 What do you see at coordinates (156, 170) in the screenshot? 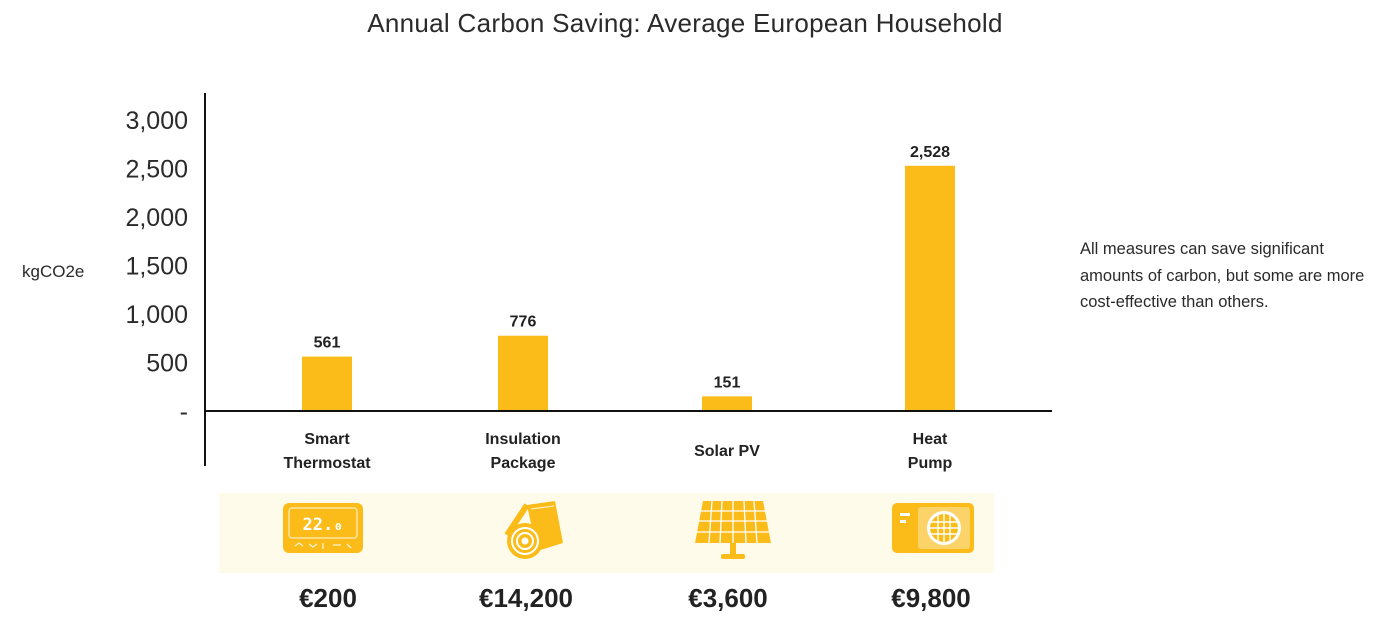
I see `y-tick-label: 2,500` at bounding box center [156, 170].